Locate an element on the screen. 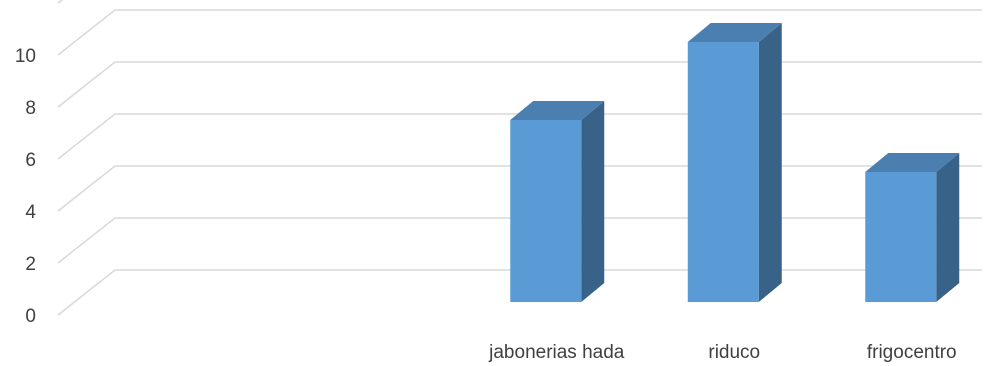 Image resolution: width=996 pixels, height=366 pixels. x-category-label: jabonerias hada is located at coordinates (556, 352).